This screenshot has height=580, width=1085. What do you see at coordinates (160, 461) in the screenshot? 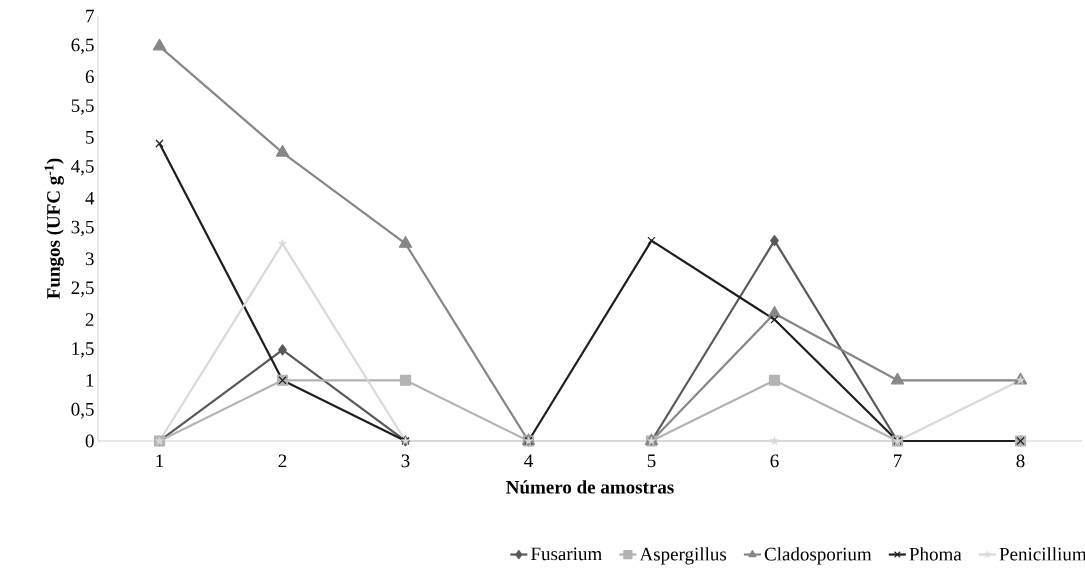
I see `x-tick-label: 1` at bounding box center [160, 461].